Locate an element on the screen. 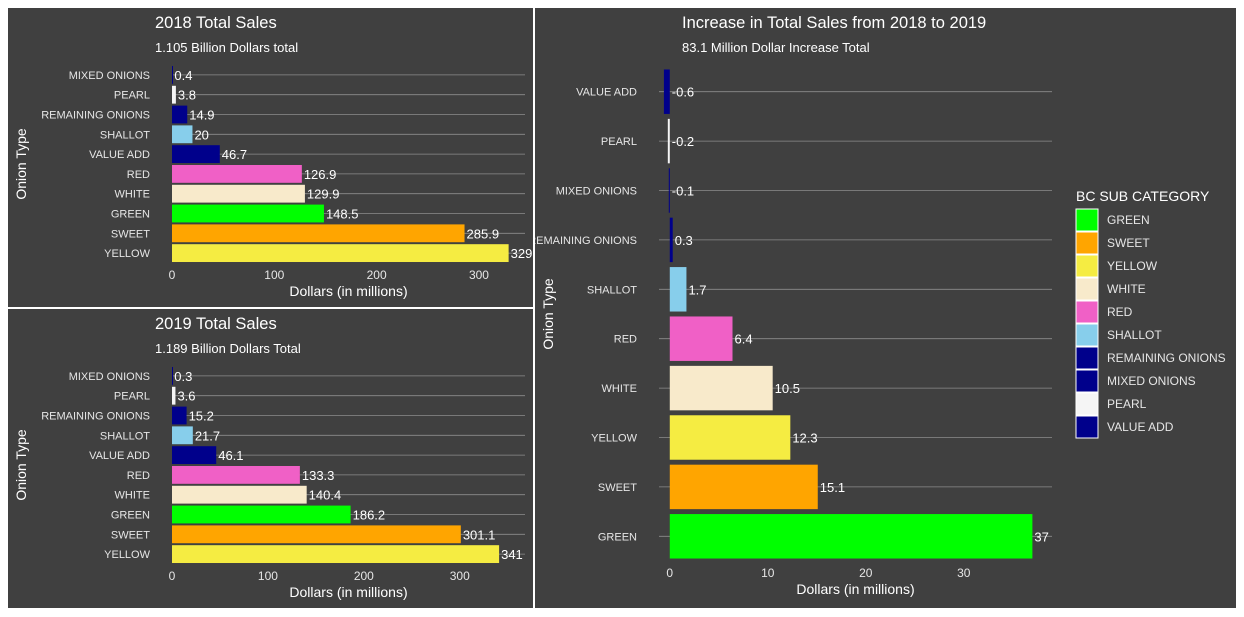  value-label-yellow: 329 is located at coordinates (522, 253).